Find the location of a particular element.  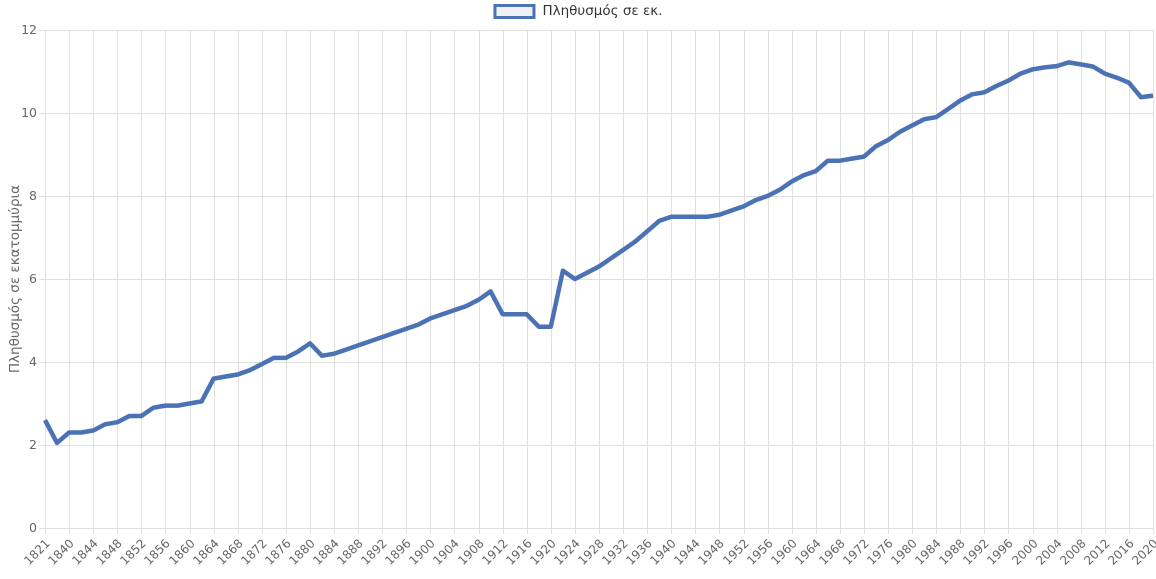

y-tick-label: 8 is located at coordinates (33, 195).